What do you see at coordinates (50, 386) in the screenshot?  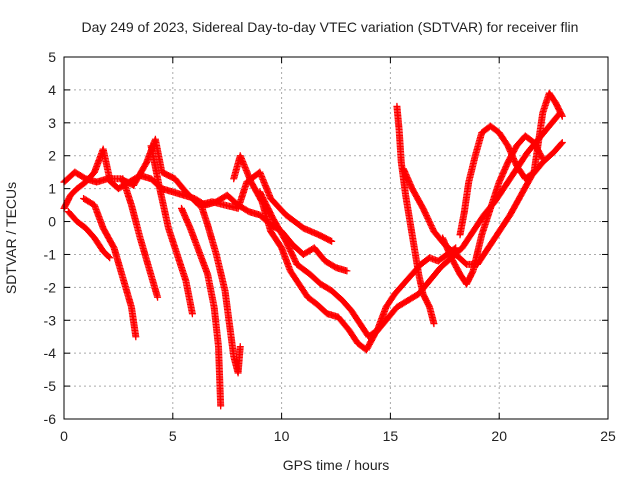 I see `y-tick-label: -5` at bounding box center [50, 386].